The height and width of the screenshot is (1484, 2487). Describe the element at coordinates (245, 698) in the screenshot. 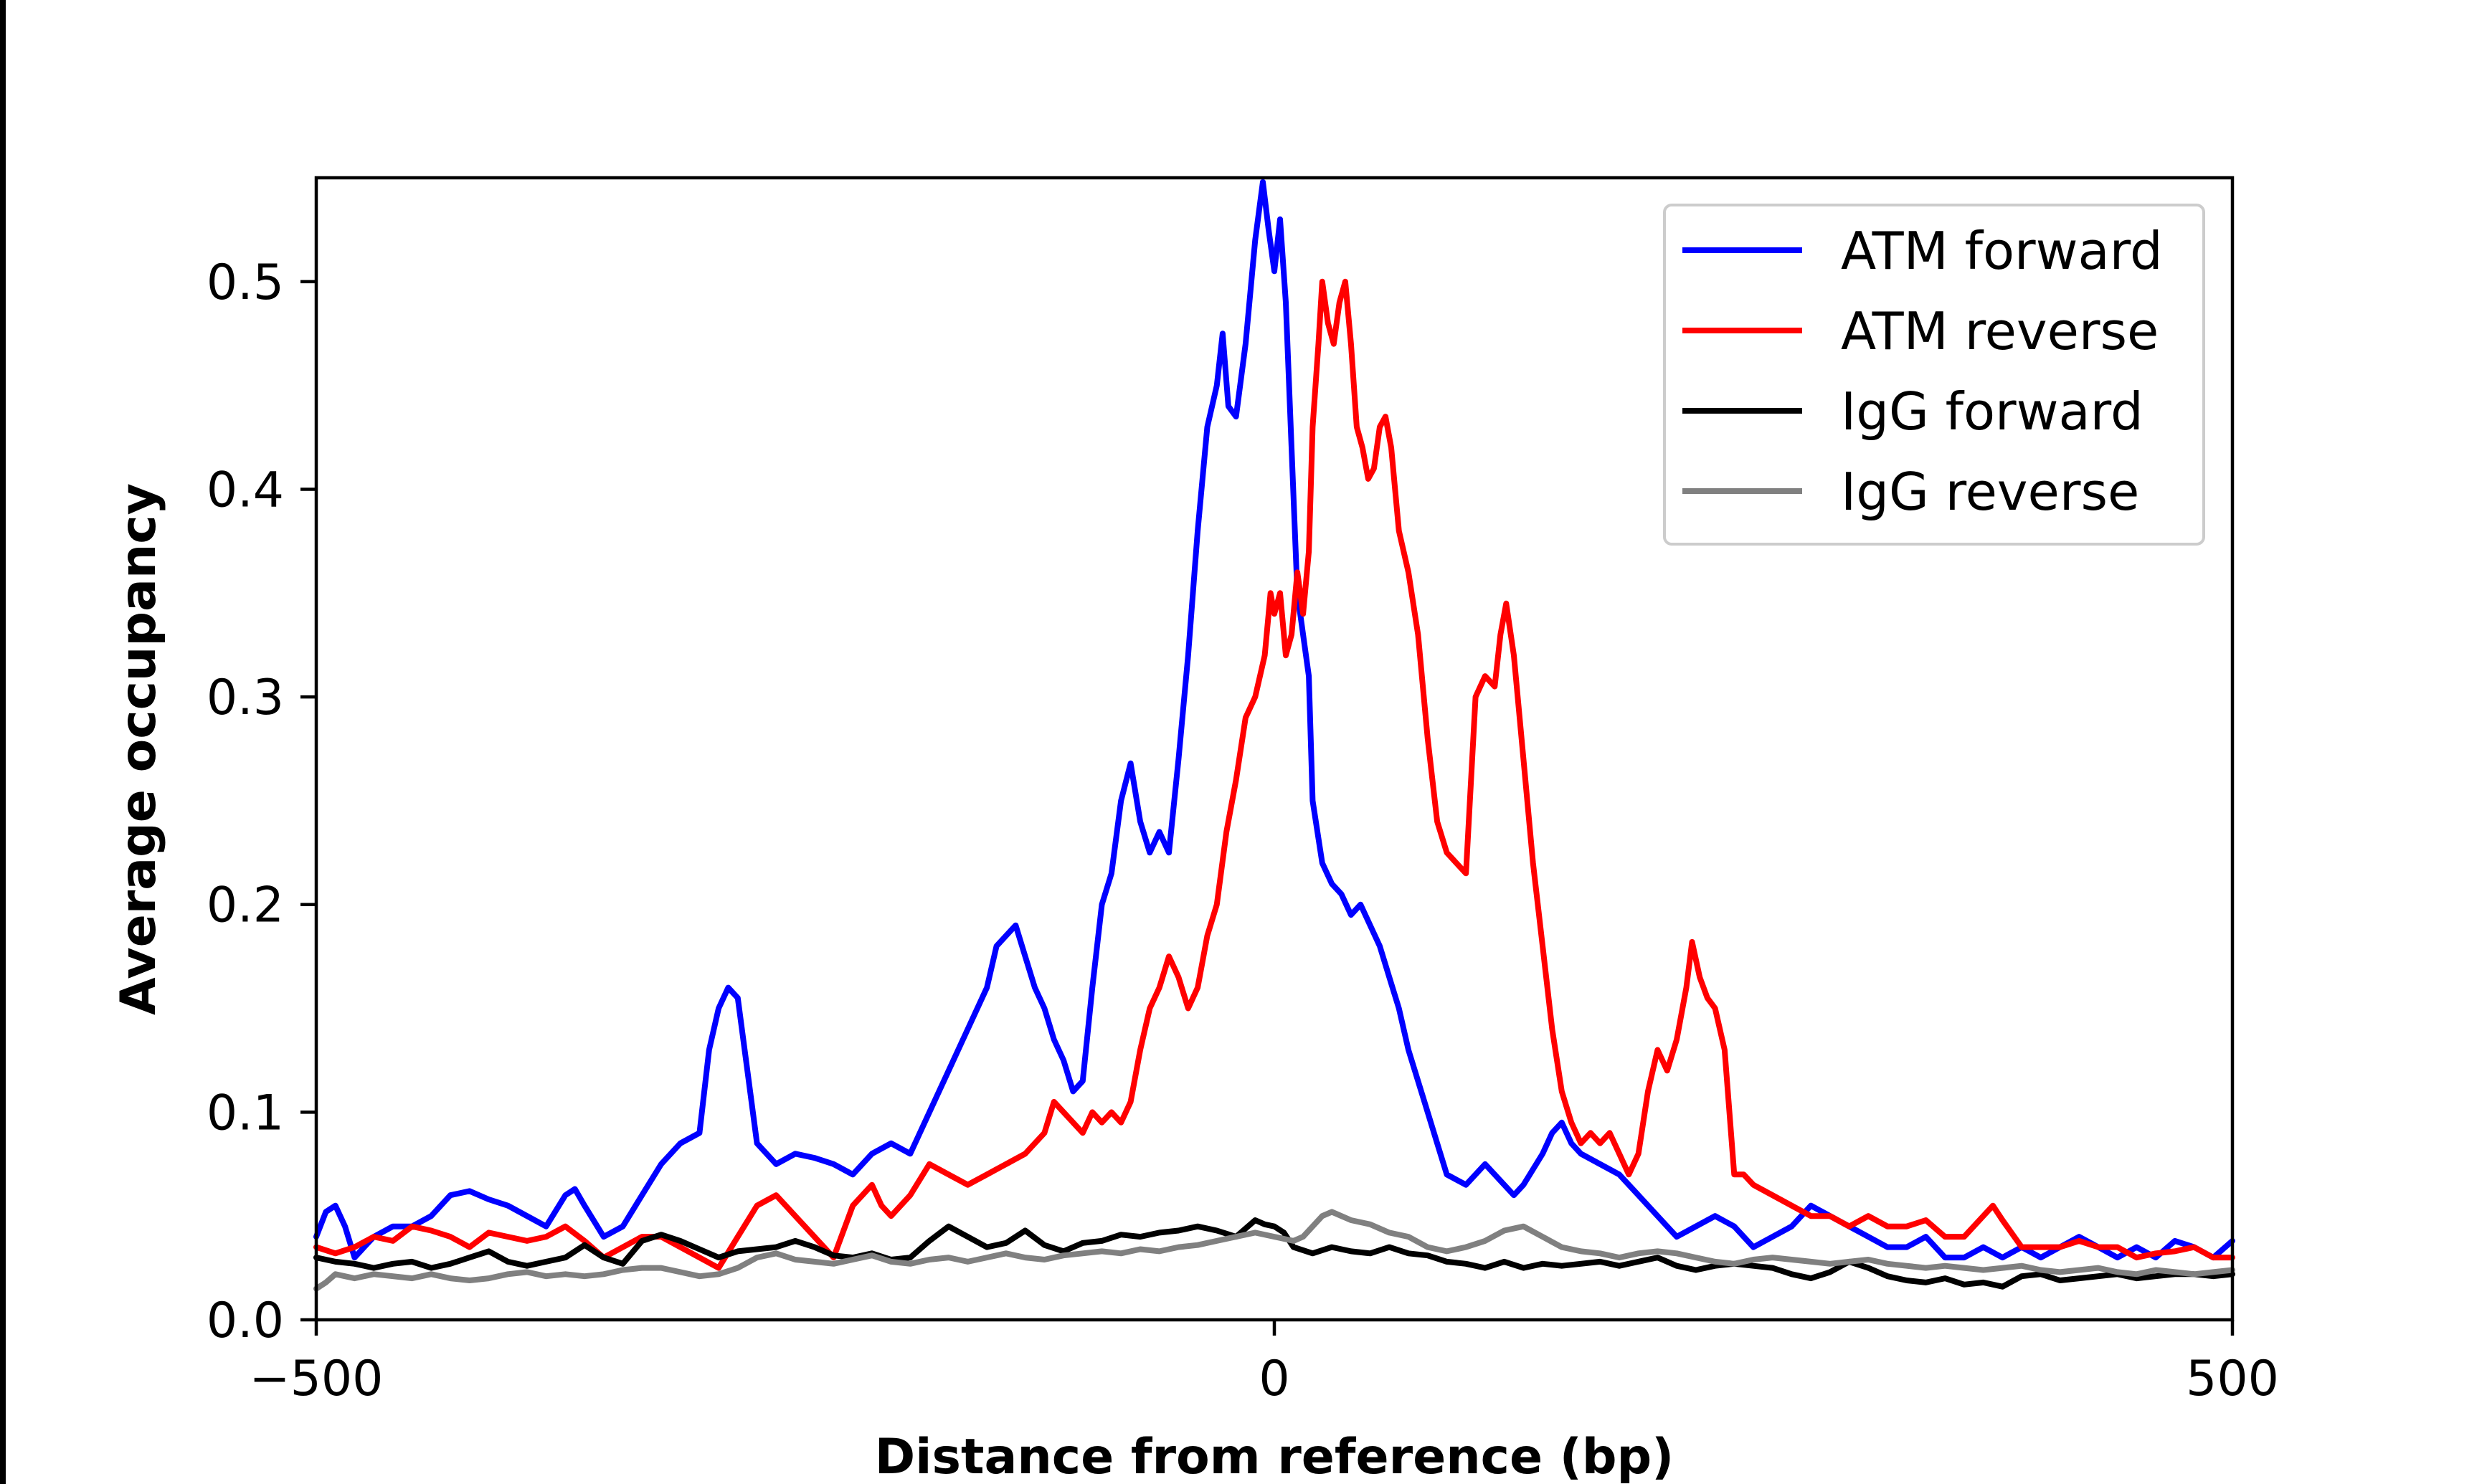

I see `y-tick-label: 0.3` at that location.